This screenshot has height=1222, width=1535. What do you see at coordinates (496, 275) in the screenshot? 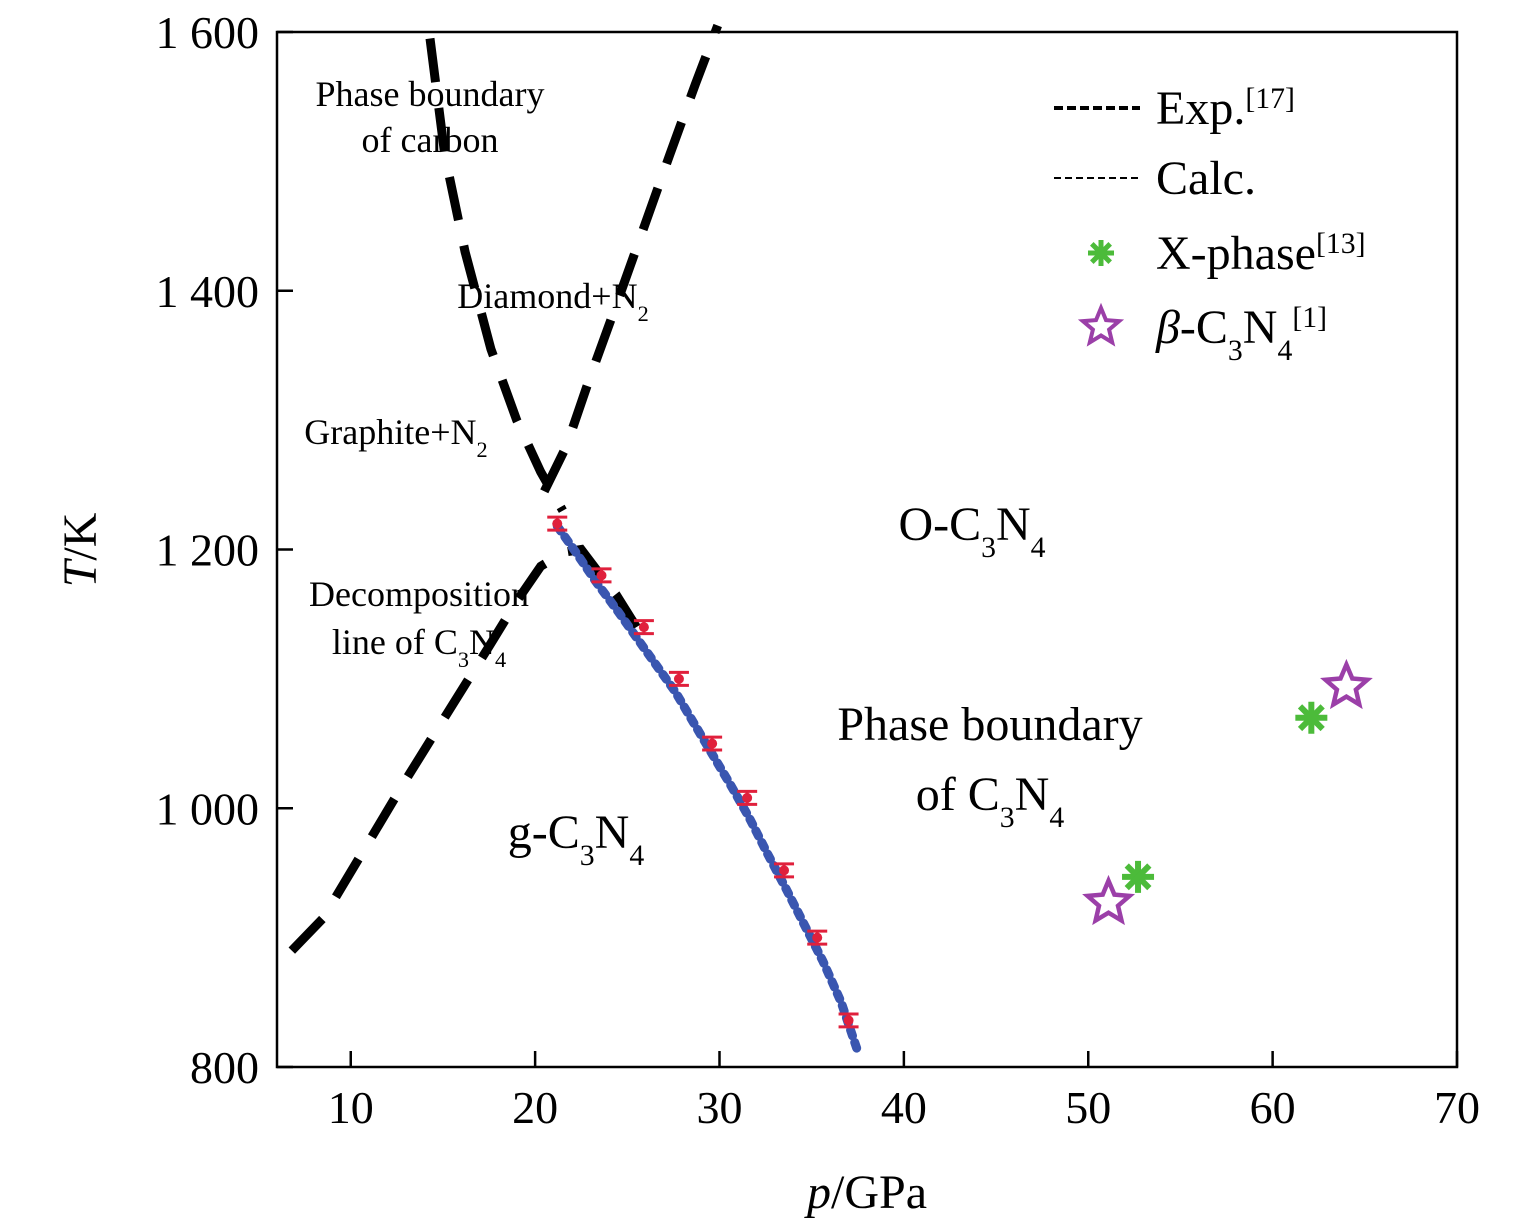
I see `exp-curve-exp-carbon-boundary` at bounding box center [496, 275].